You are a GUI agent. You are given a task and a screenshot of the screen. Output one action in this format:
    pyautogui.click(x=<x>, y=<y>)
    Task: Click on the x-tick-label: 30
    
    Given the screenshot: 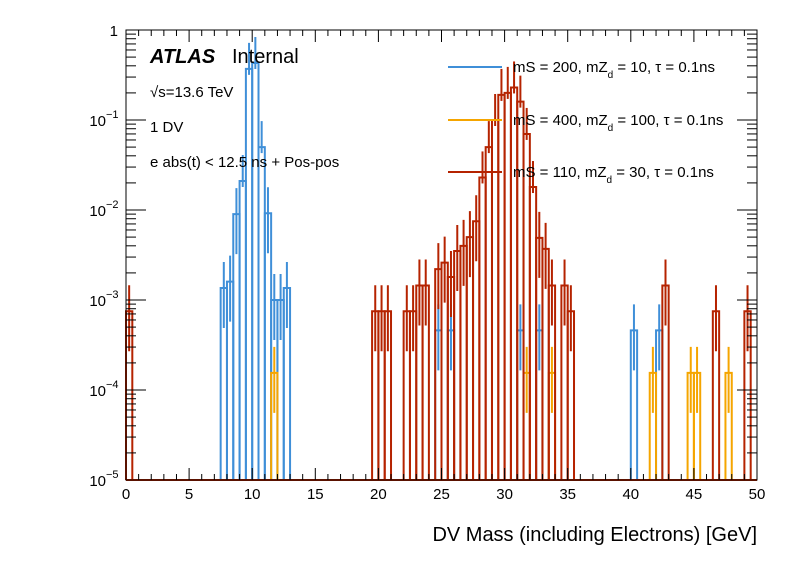 What is the action you would take?
    pyautogui.click(x=504, y=494)
    